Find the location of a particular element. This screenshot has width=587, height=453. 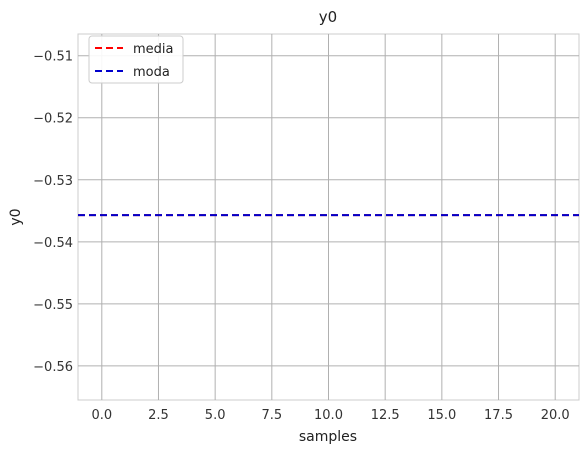

x-axis-label: samples is located at coordinates (328, 437).